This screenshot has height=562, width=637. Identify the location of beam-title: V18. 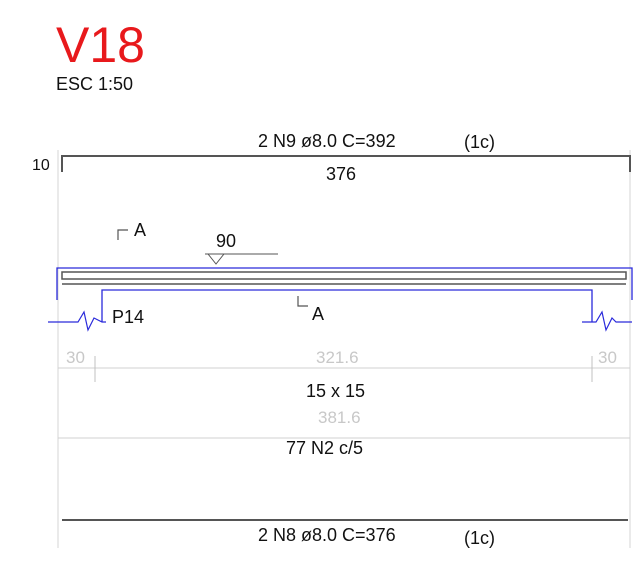
(100, 45).